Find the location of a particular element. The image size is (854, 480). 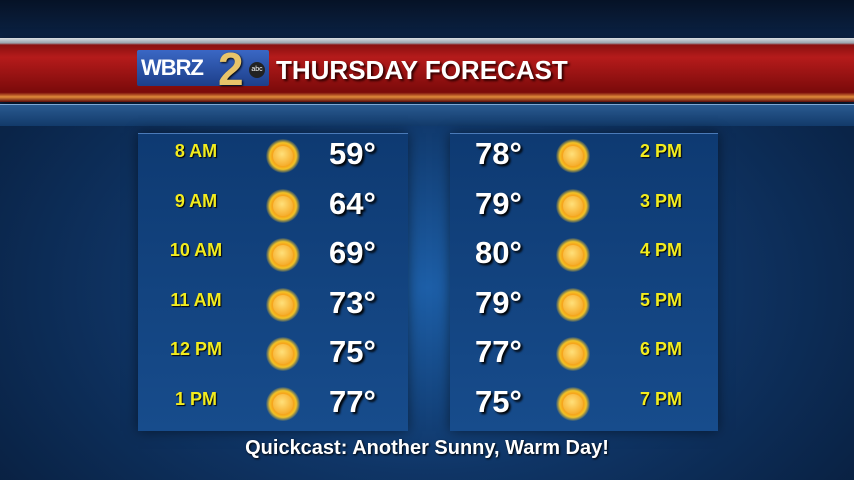

temperature: 64° is located at coordinates (352, 203).